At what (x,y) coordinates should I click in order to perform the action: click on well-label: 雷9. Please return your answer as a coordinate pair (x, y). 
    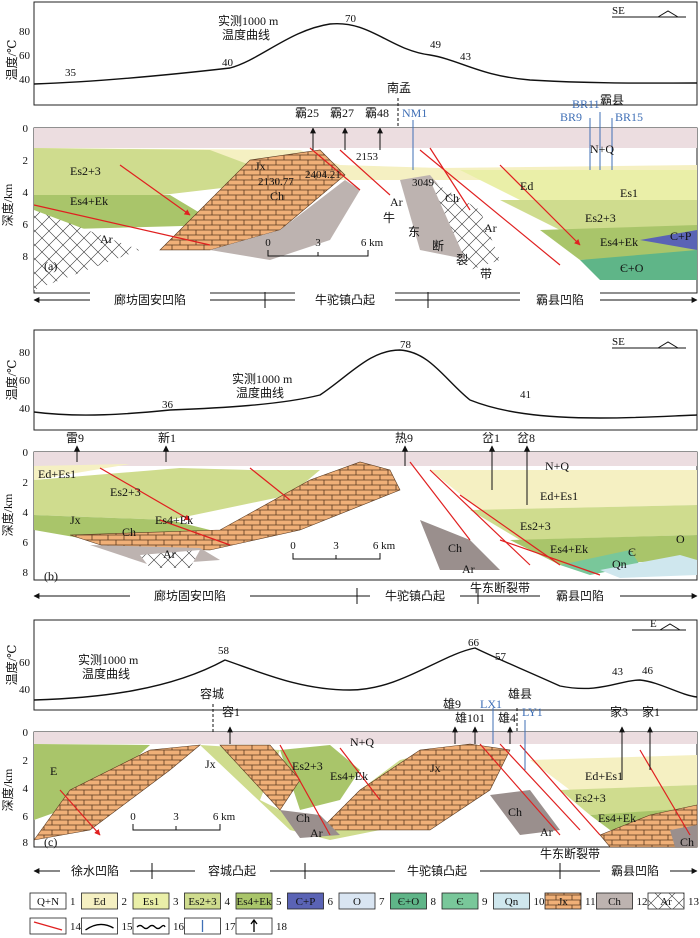
    Looking at the image, I should click on (75, 438).